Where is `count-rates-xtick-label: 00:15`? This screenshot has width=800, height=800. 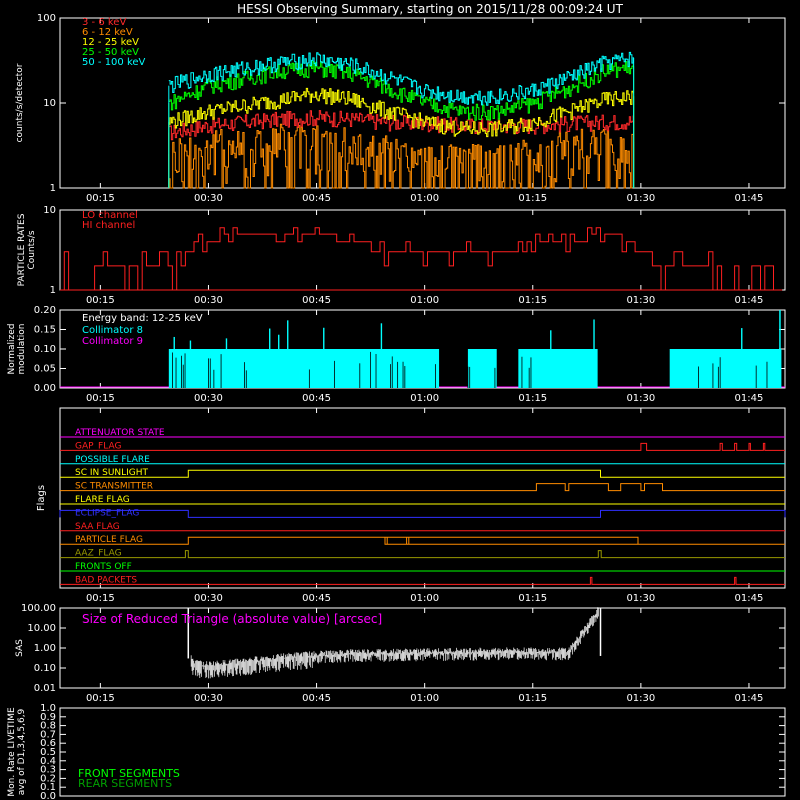 count-rates-xtick-label: 00:15 is located at coordinates (100, 198).